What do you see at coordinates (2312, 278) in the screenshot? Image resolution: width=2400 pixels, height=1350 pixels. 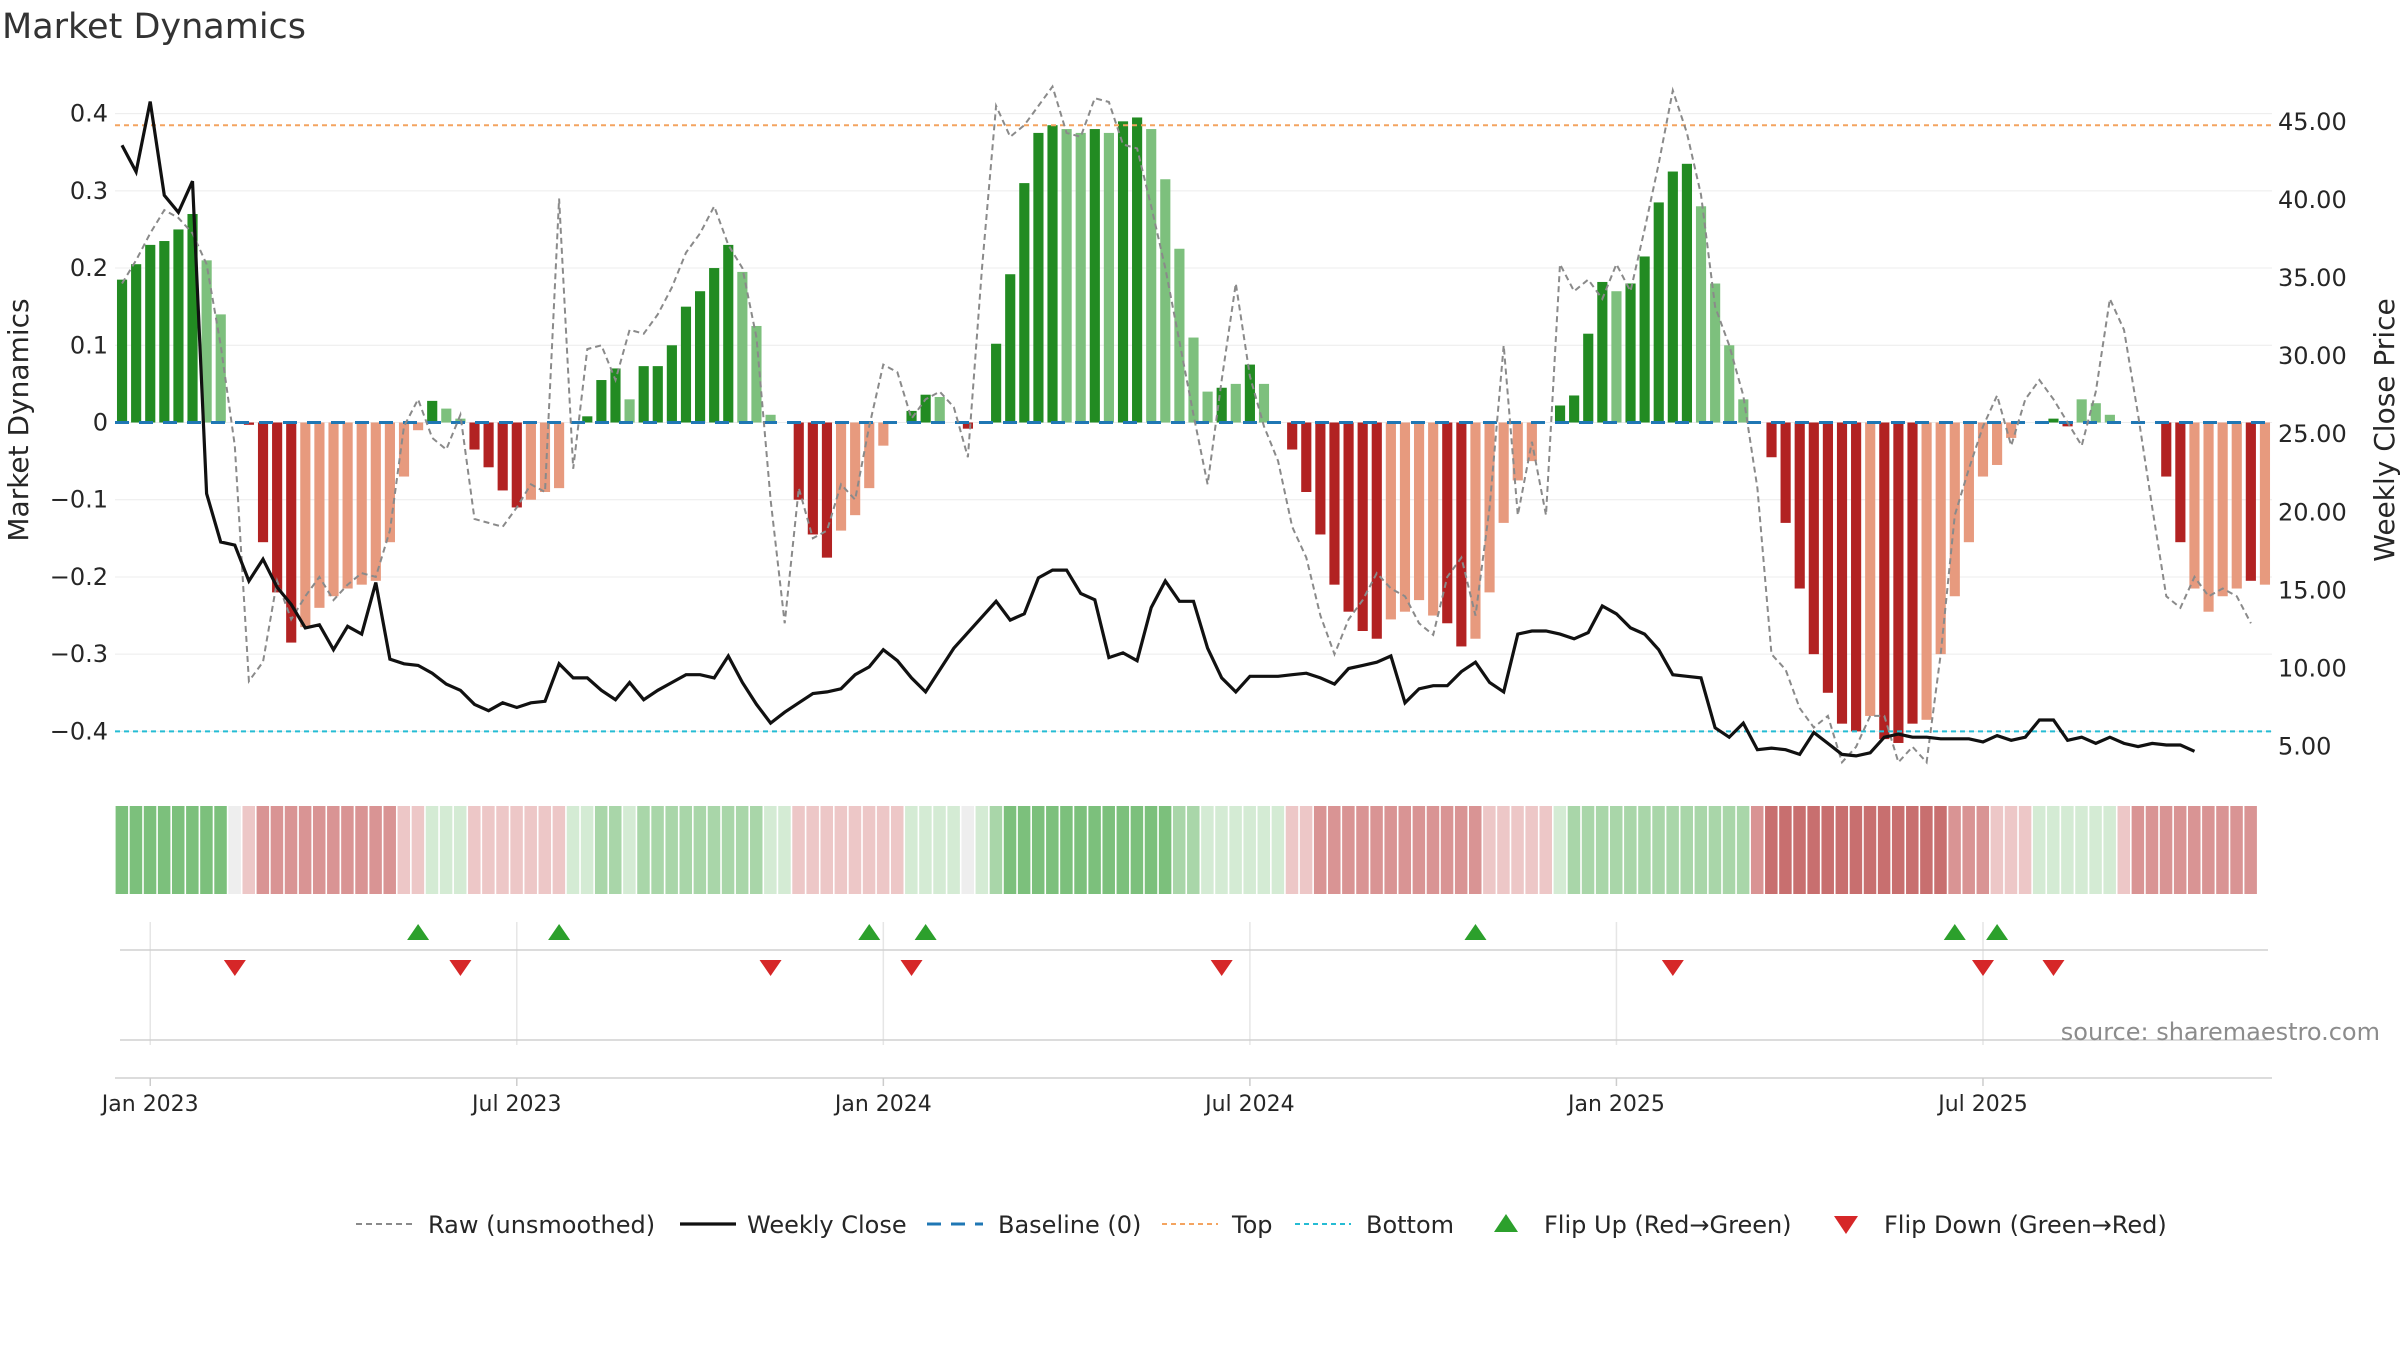 I see `y2-tick-label: 35.00` at bounding box center [2312, 278].